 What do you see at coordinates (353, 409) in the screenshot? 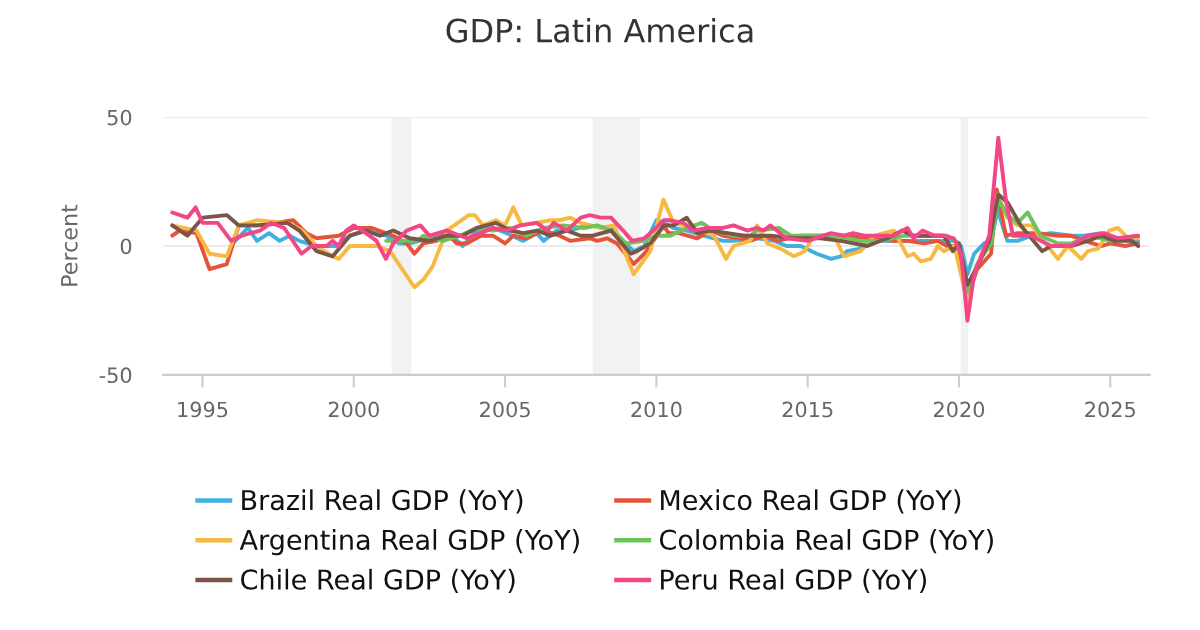
I see `x-tick-label: 2000` at bounding box center [353, 409].